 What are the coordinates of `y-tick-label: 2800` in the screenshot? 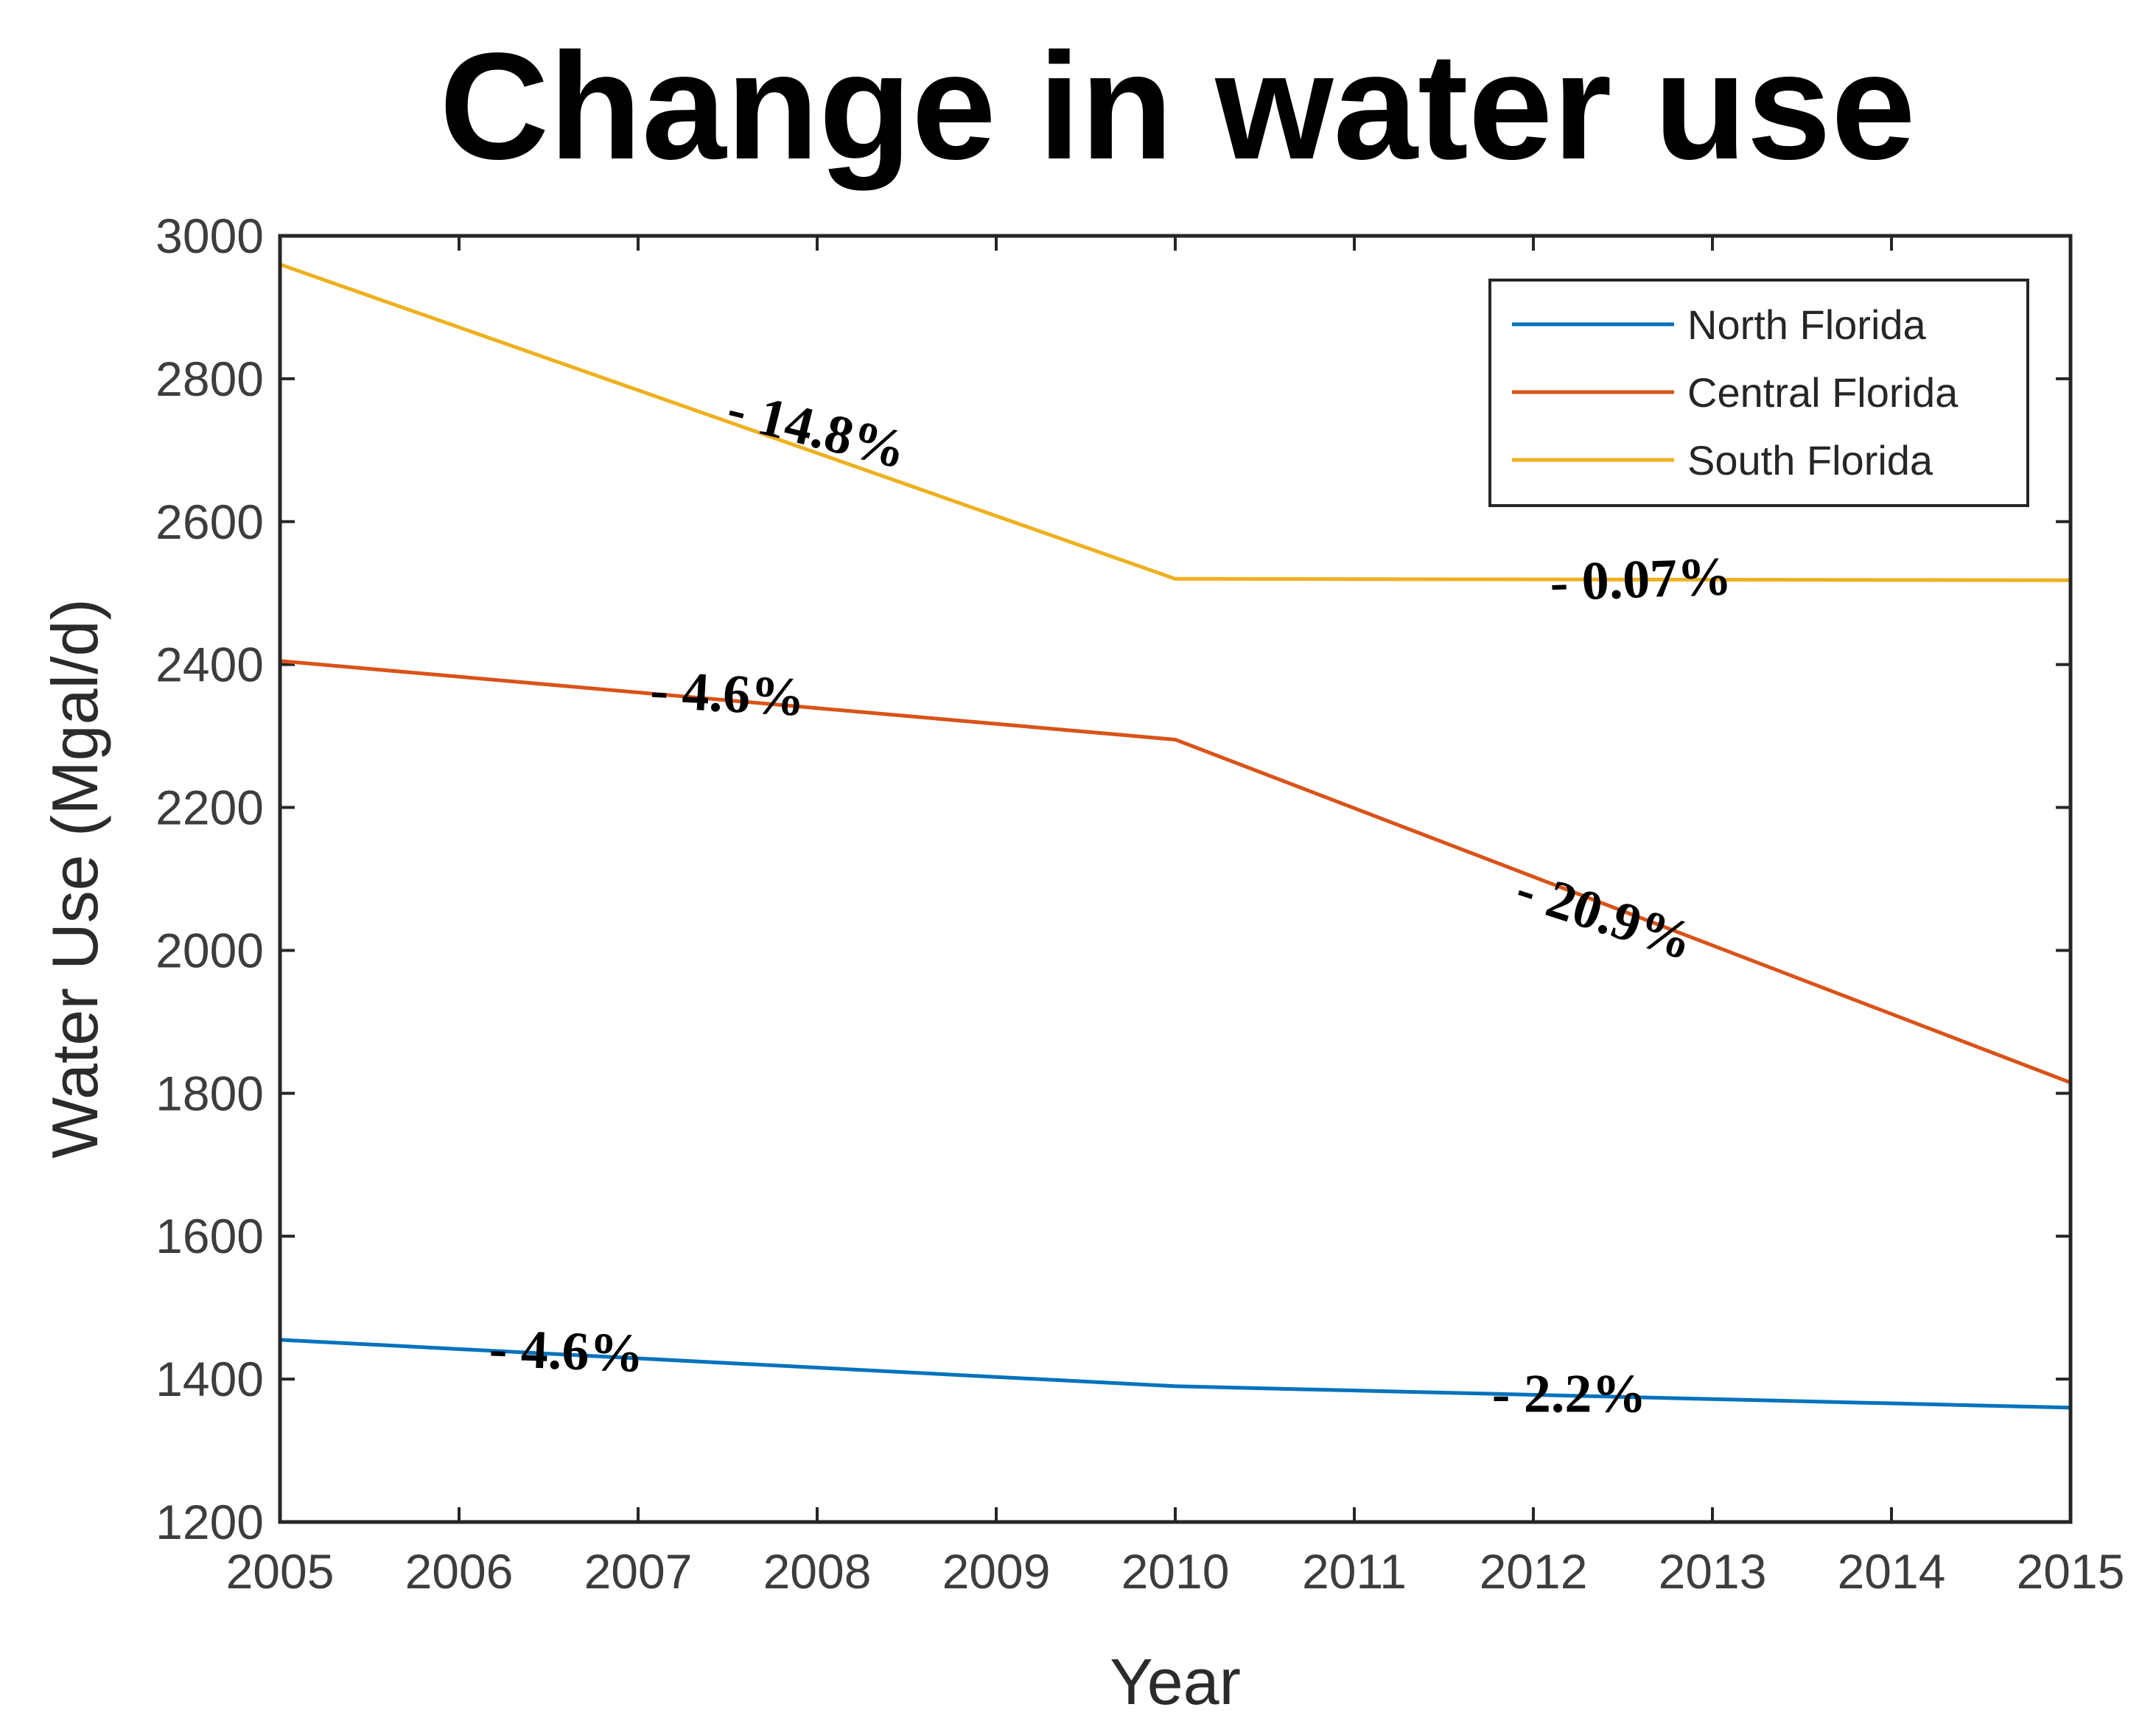 It's located at (210, 379).